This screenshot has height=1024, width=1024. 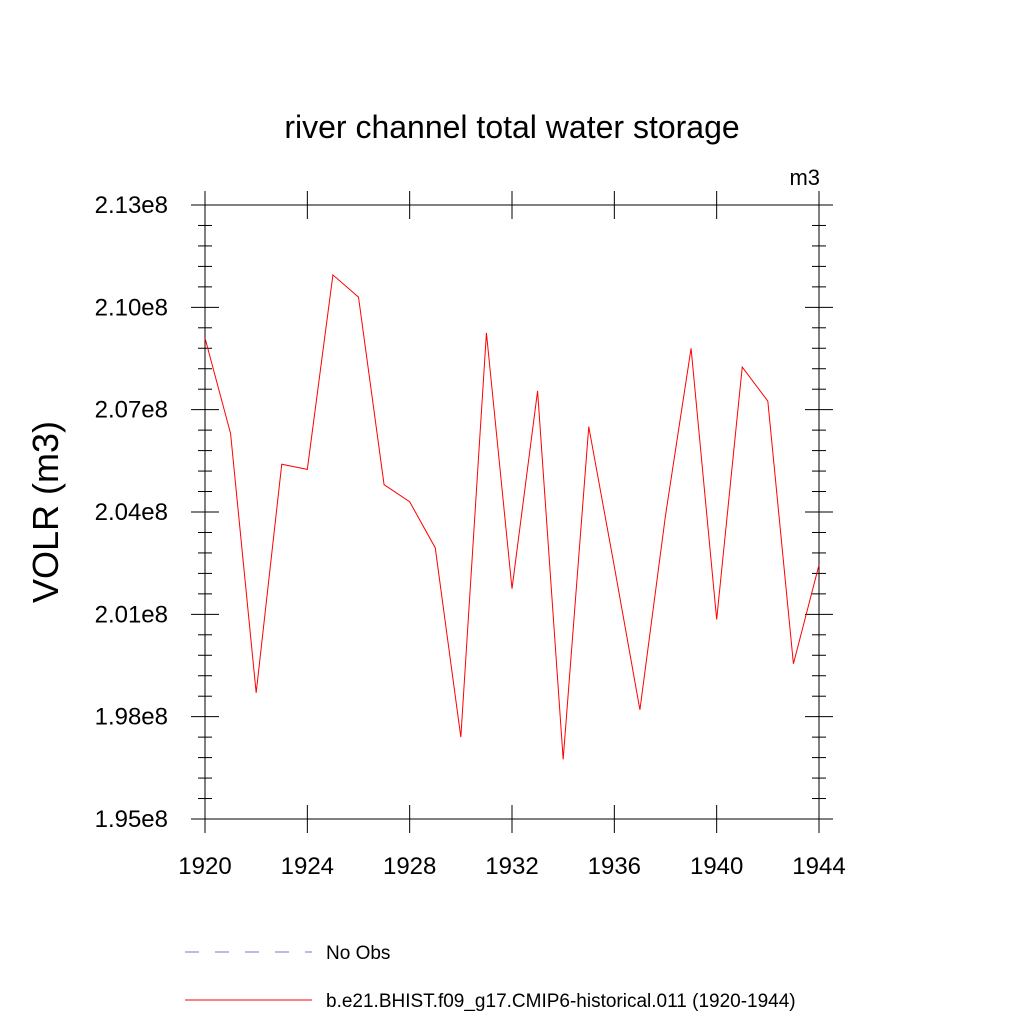 I want to click on y-tick-label: 2.04e8, so click(x=131, y=512).